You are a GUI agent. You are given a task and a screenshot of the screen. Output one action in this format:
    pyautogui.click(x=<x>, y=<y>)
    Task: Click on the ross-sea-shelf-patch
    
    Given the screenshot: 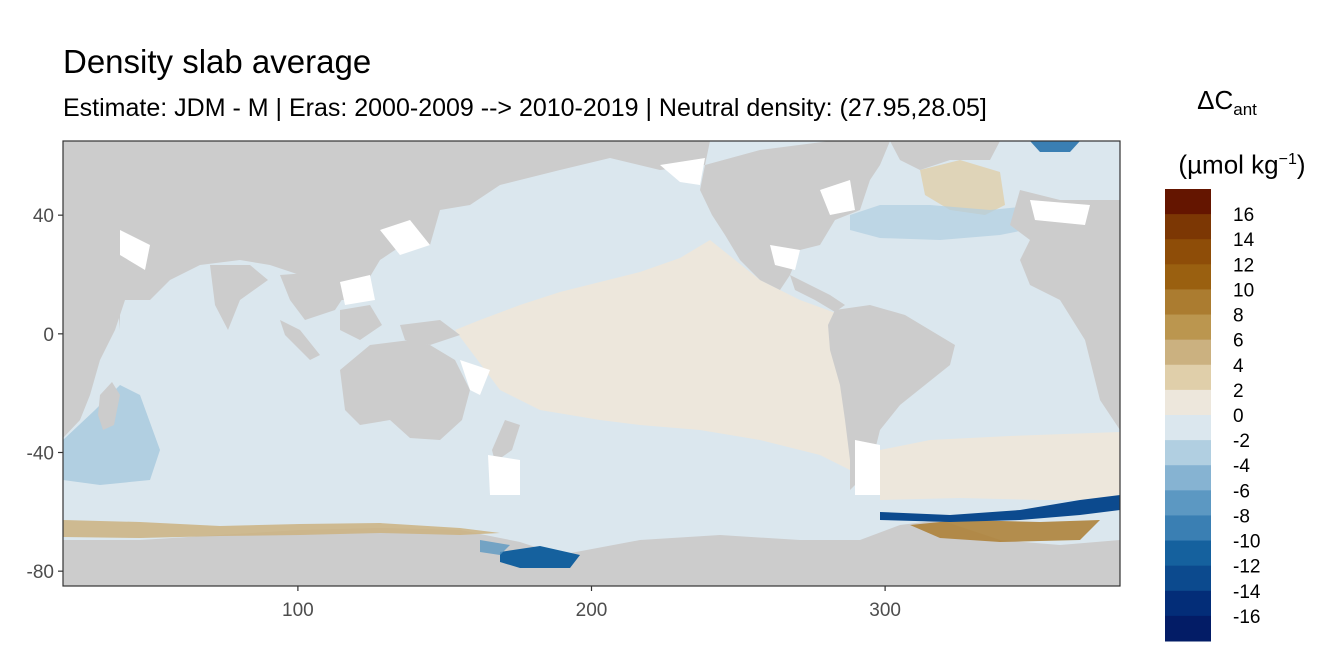 What is the action you would take?
    pyautogui.click(x=495, y=547)
    